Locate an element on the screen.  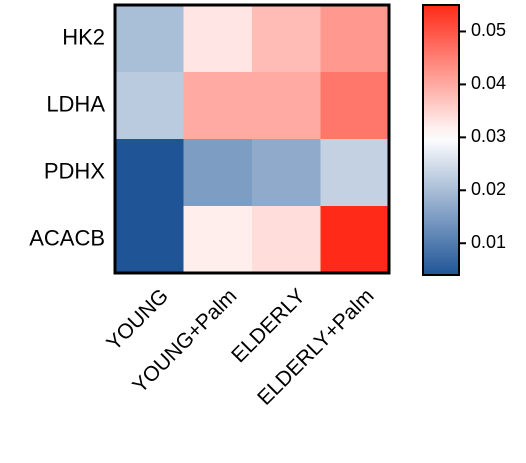
column-label: ELDERLY+Palm is located at coordinates (315, 346).